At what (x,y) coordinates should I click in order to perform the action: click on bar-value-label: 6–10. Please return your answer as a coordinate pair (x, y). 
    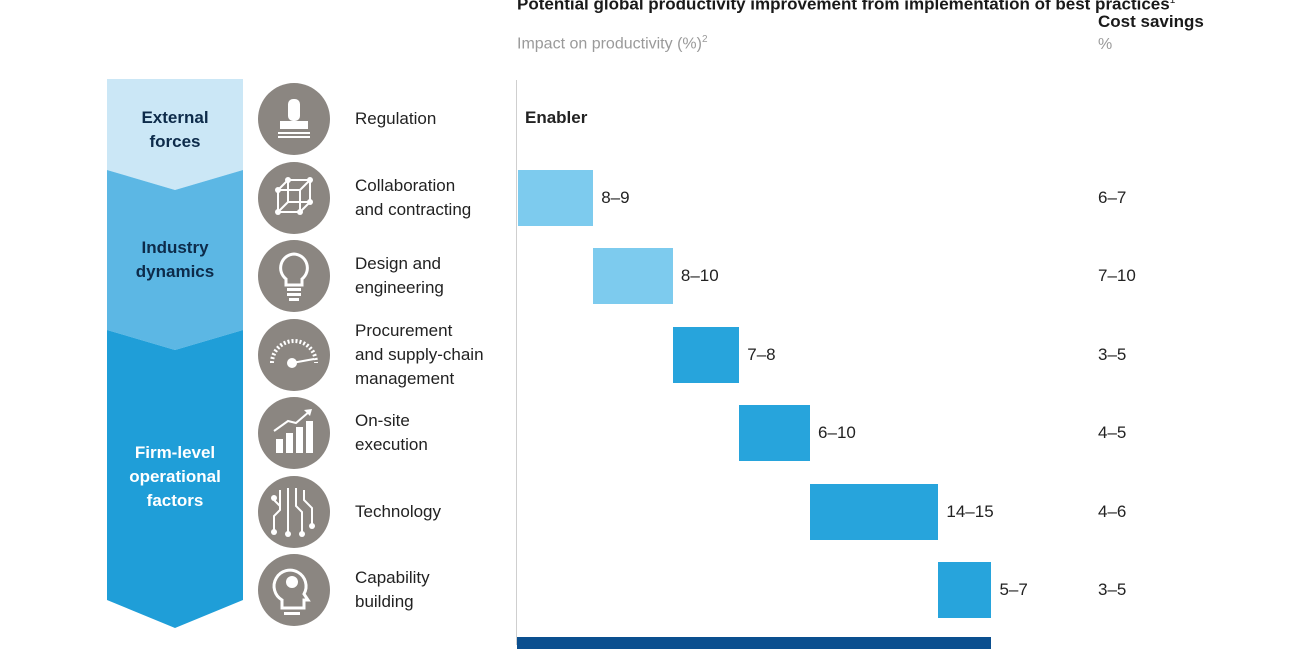
    Looking at the image, I should click on (837, 432).